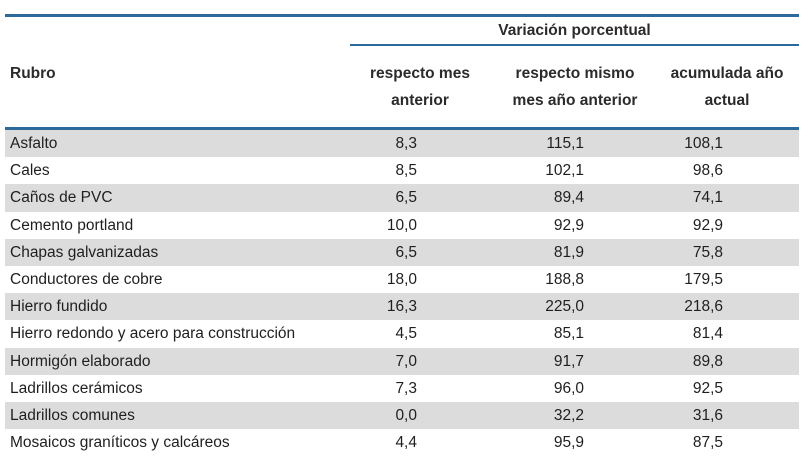 This screenshot has height=456, width=807. I want to click on cell-respecto-mes-anterior: 10,0, so click(401, 225).